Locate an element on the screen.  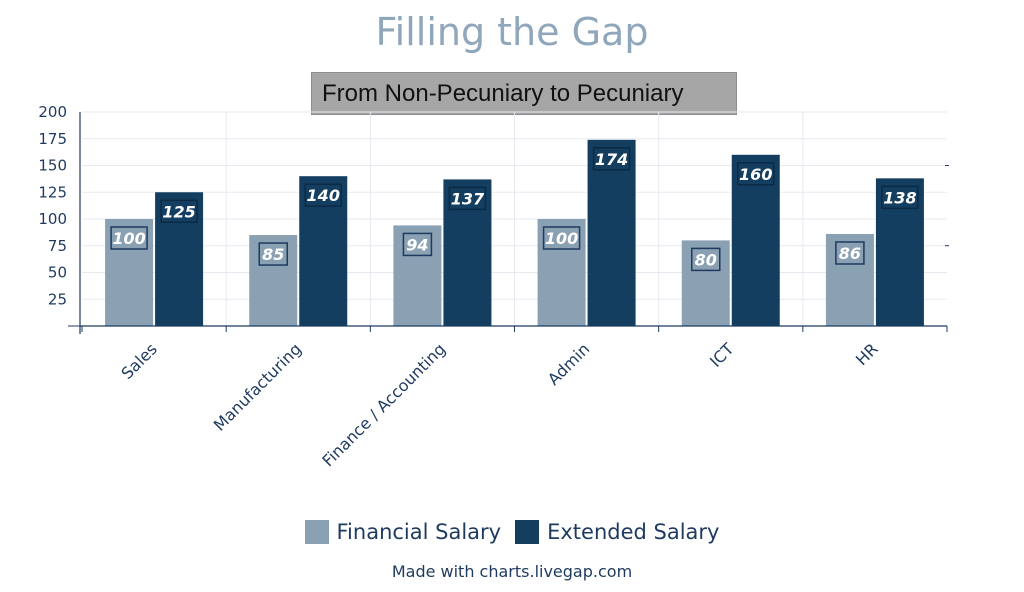
chart-subtitle-box: From Non-Pecuniary to Pecuniary is located at coordinates (524, 93).